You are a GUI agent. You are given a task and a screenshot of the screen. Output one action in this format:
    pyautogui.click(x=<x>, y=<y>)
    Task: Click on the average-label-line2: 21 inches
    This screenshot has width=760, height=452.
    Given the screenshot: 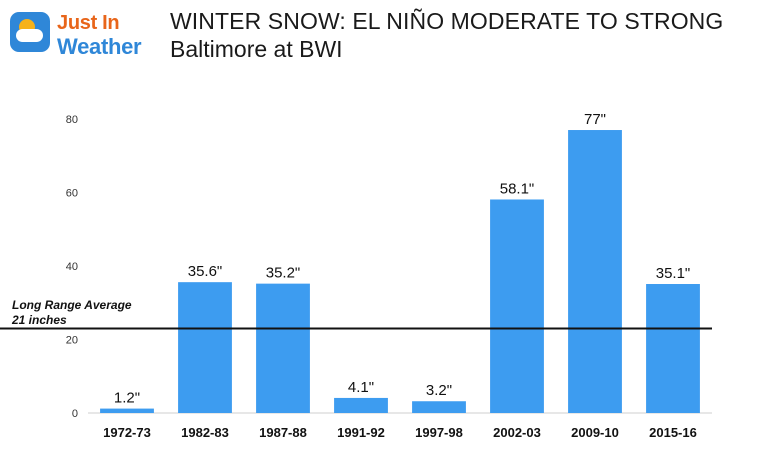 What is the action you would take?
    pyautogui.click(x=39, y=320)
    